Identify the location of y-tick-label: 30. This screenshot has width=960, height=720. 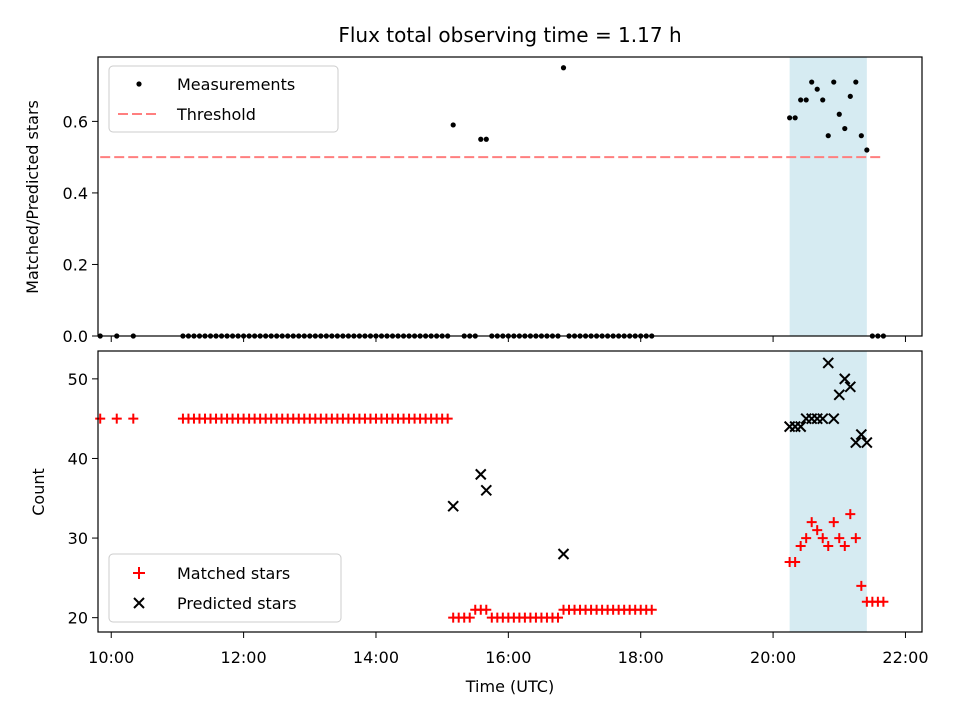
(78, 538).